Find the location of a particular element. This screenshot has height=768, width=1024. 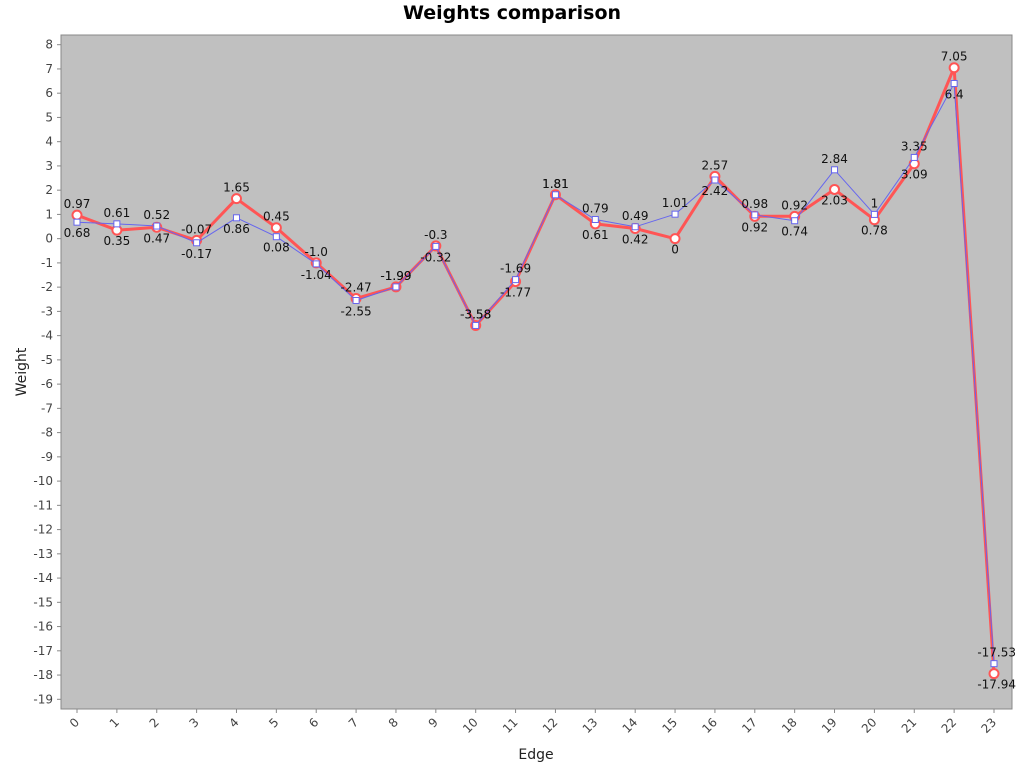

series-2-data-label: -1.04 is located at coordinates (316, 275).